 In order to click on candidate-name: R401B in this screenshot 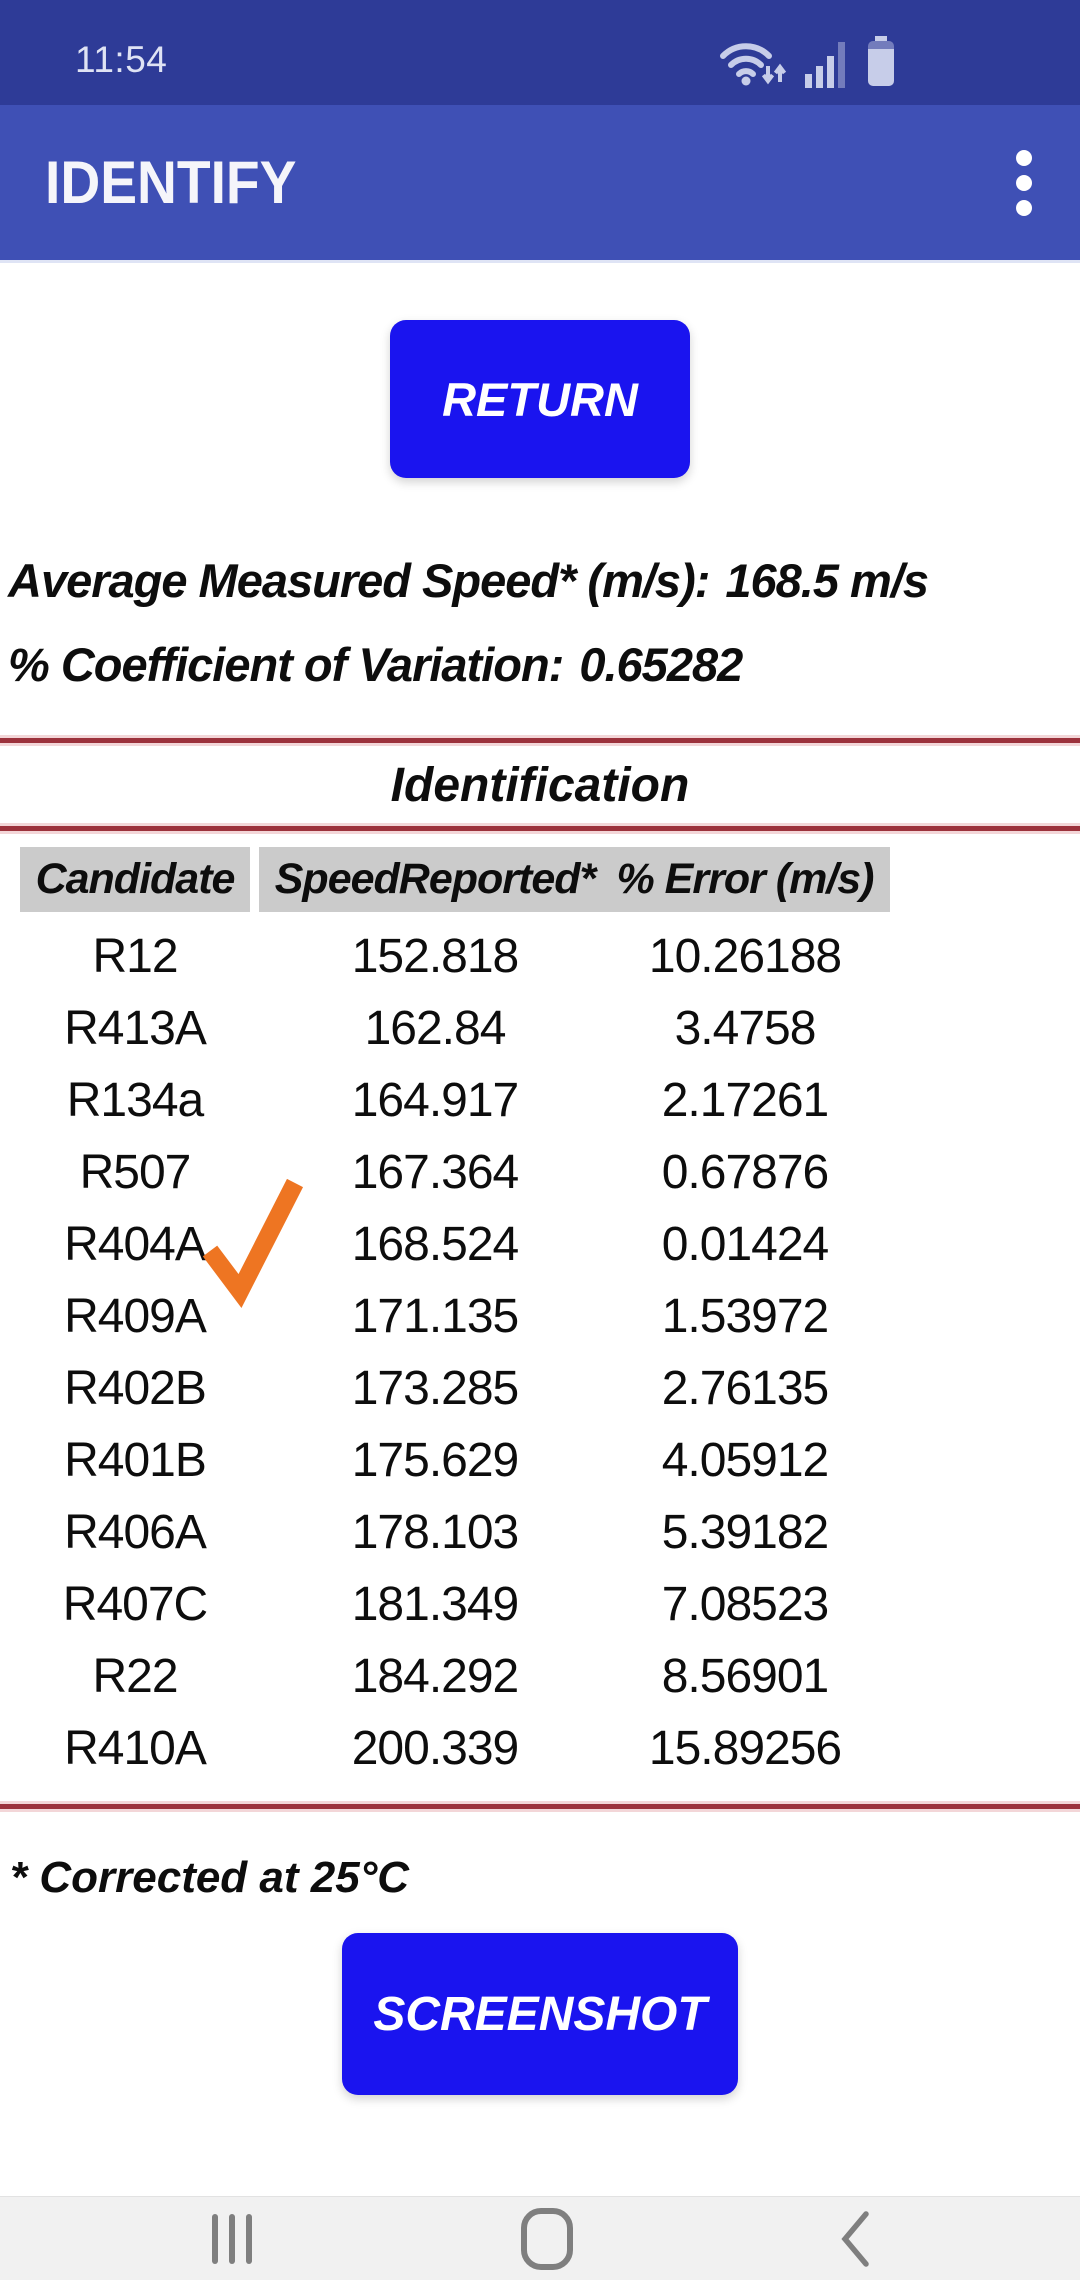, I will do `click(135, 1460)`.